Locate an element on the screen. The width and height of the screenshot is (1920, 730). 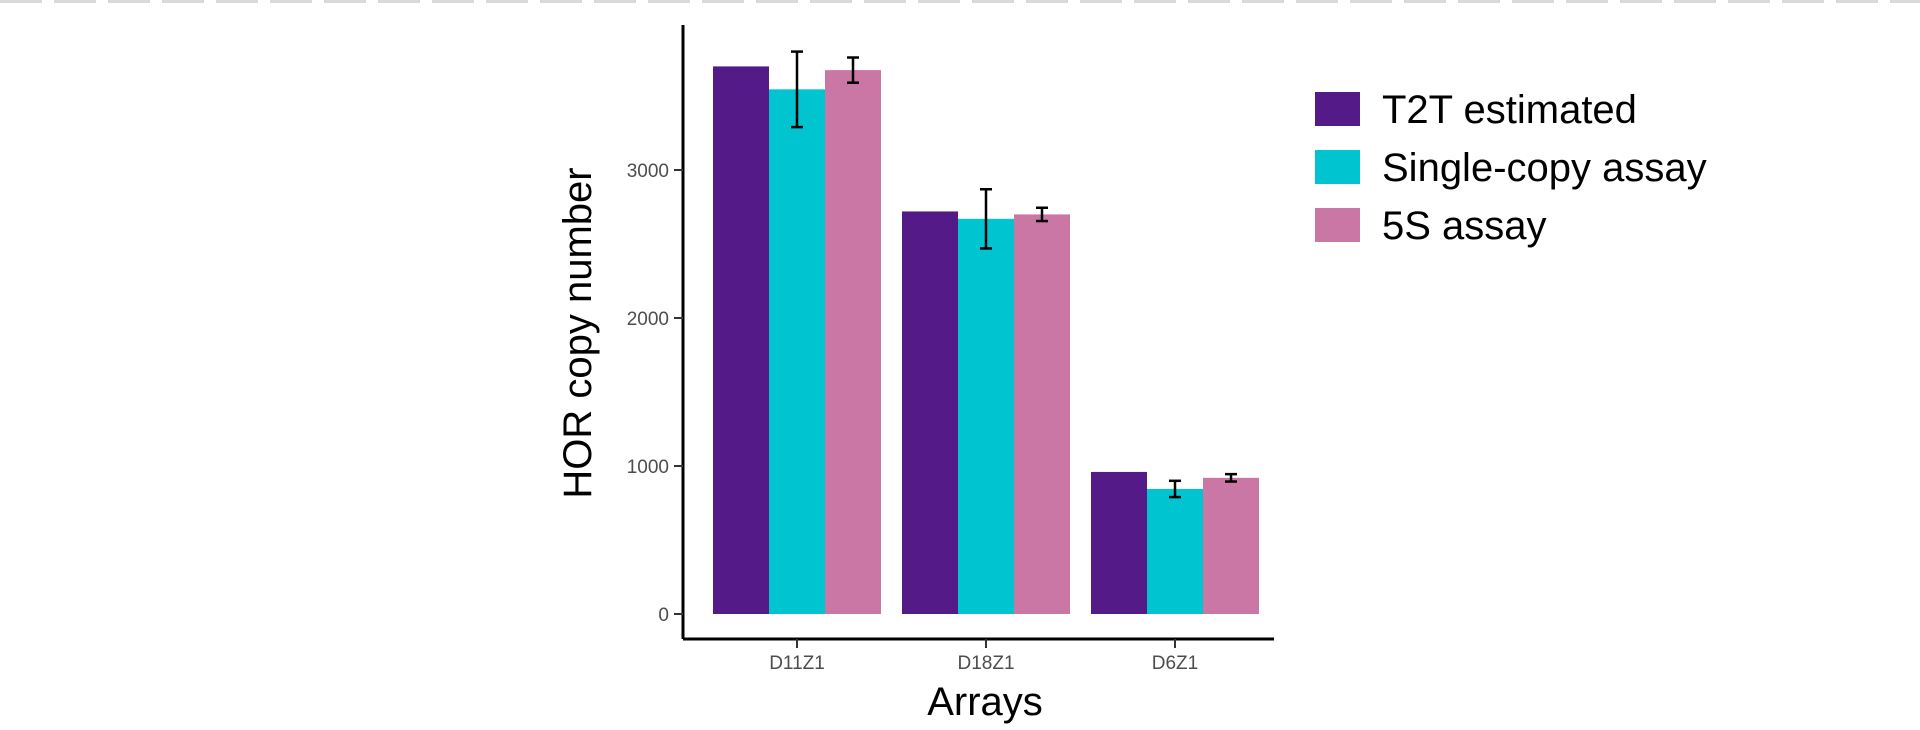
x-tick-label: D6Z1 is located at coordinates (1175, 663).